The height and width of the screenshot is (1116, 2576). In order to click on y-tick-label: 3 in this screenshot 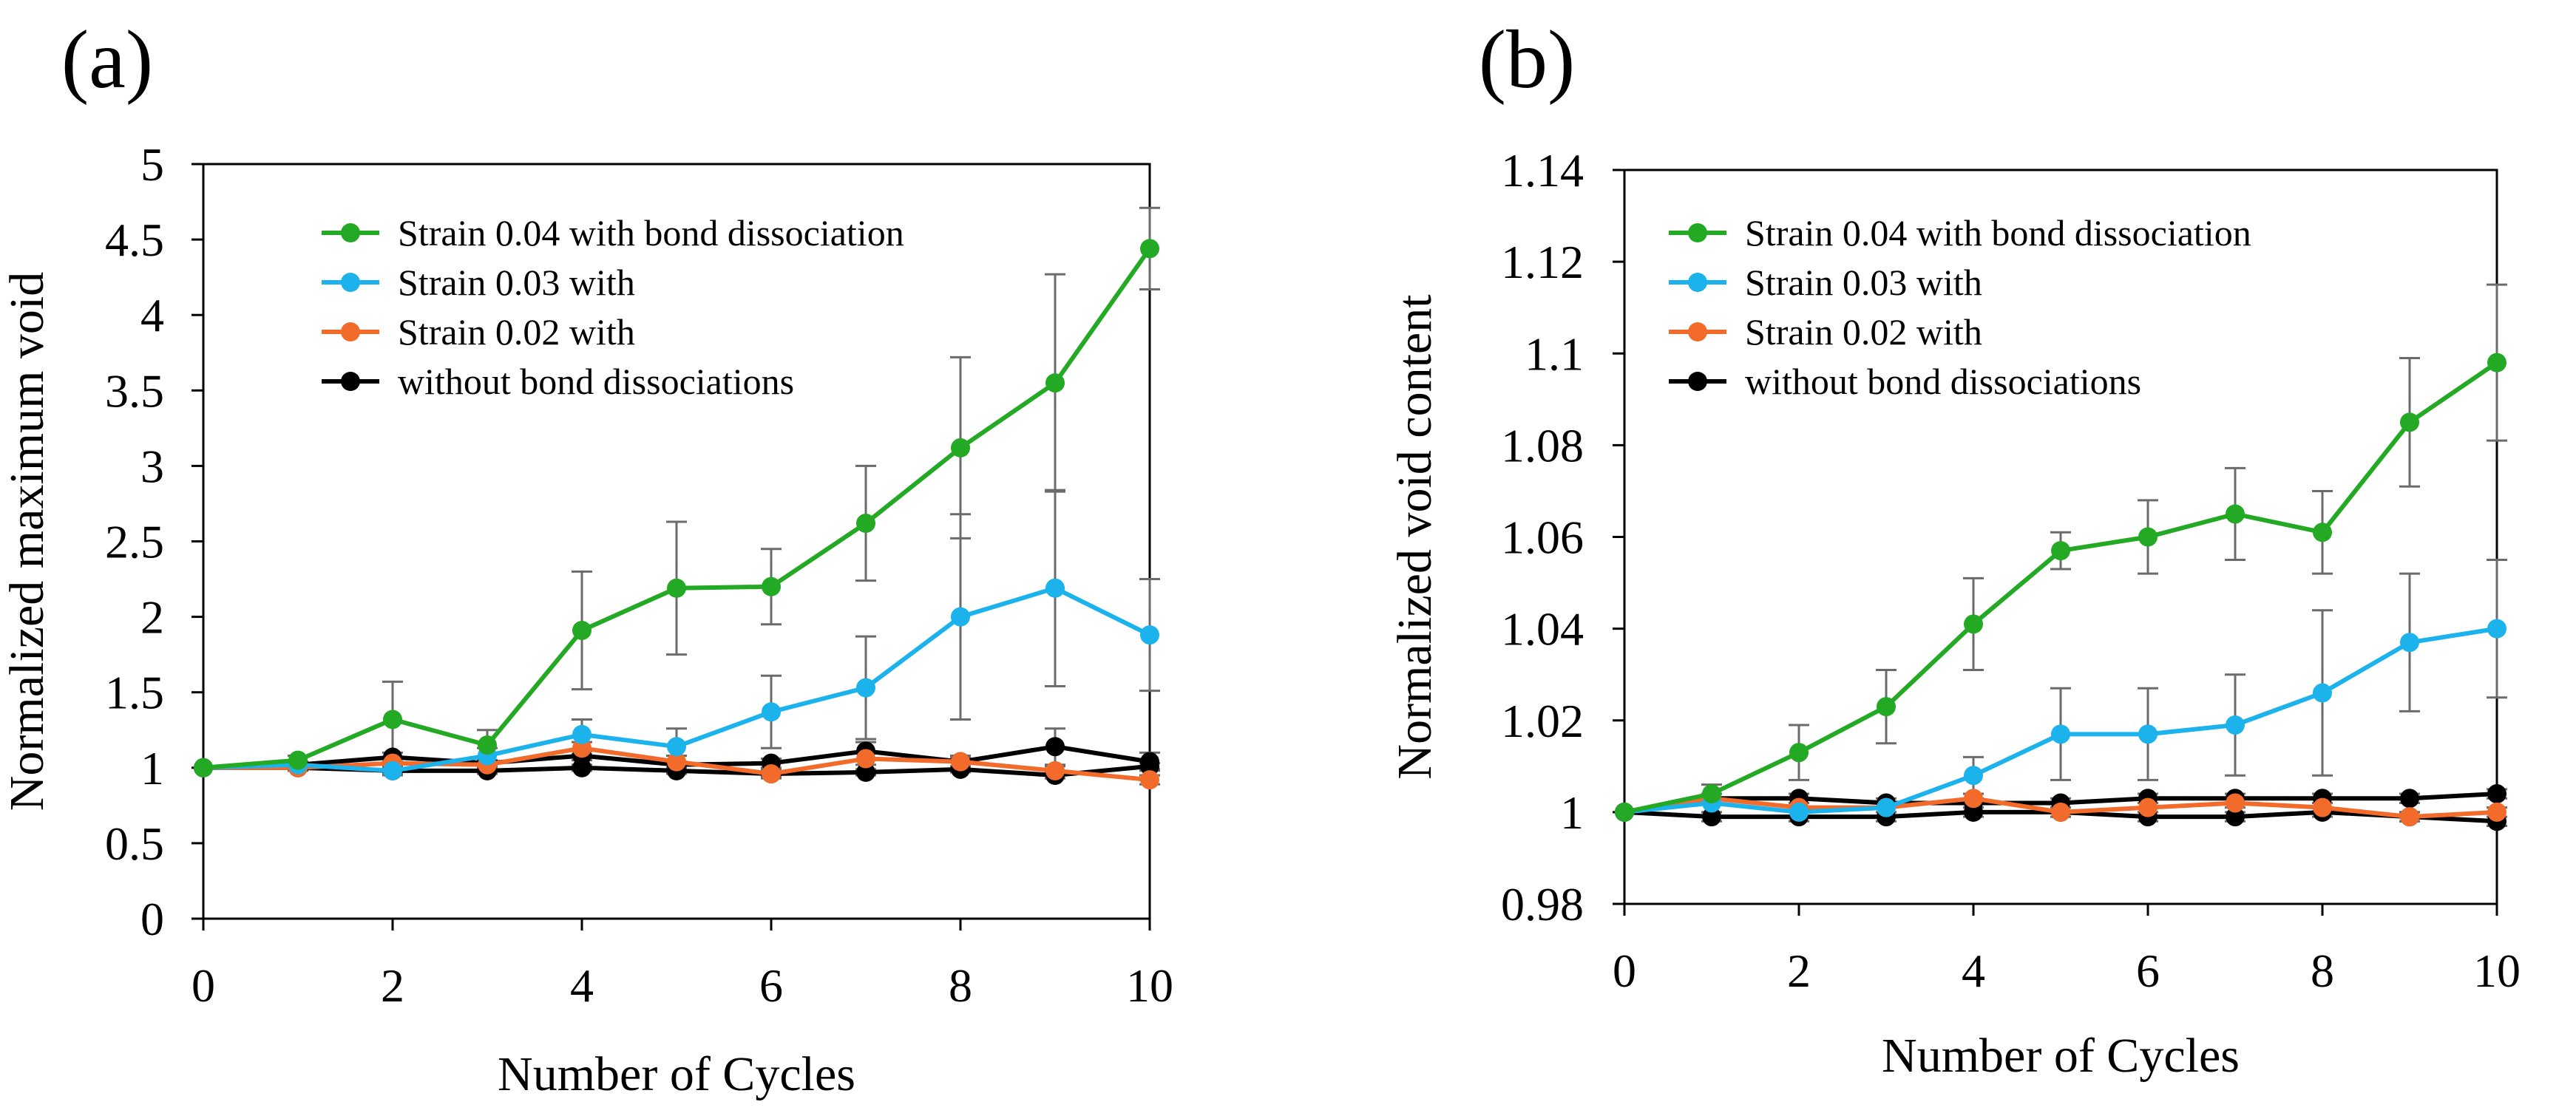, I will do `click(152, 466)`.